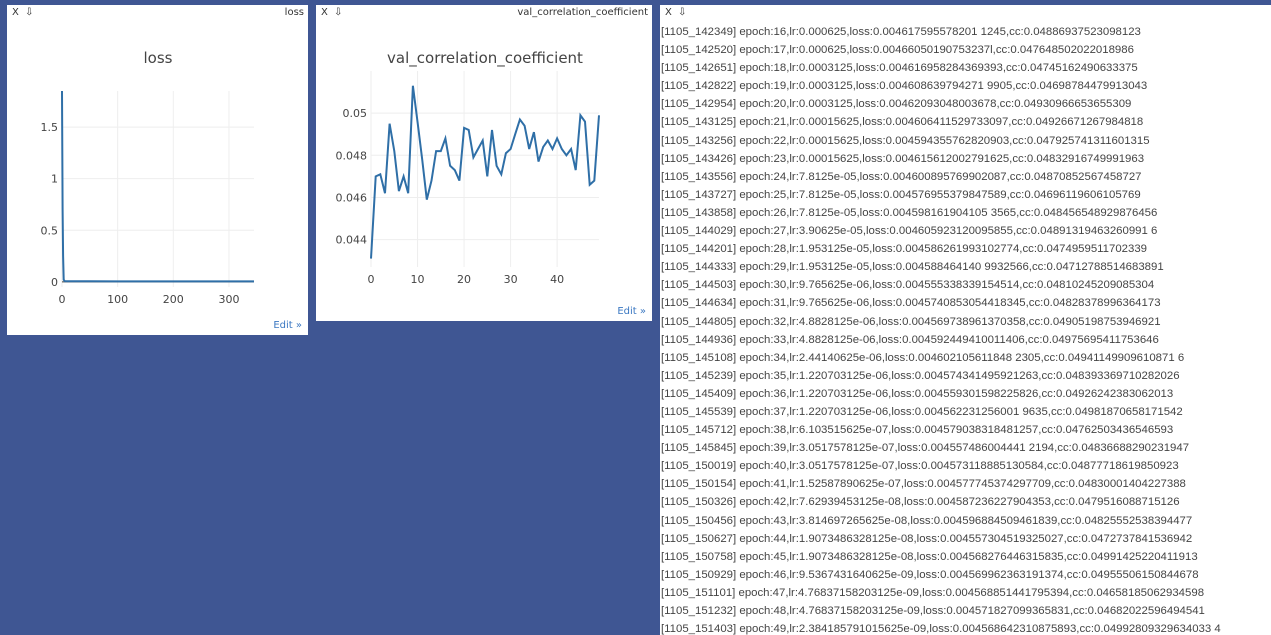 The height and width of the screenshot is (635, 1271). I want to click on x-tick-label: 40, so click(557, 279).